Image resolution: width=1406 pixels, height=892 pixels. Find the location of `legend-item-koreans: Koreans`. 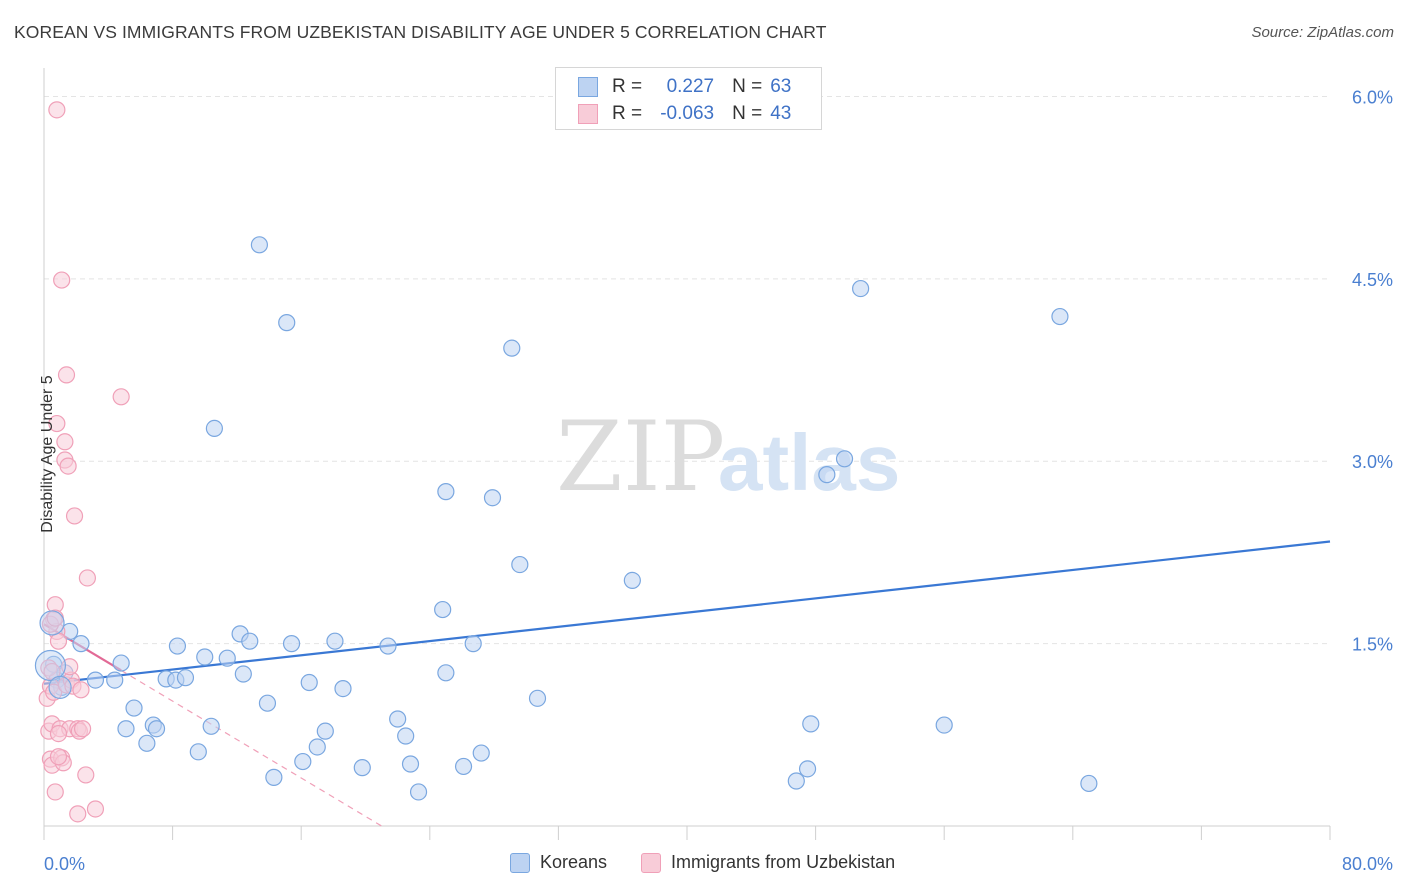

legend-item-koreans: Koreans is located at coordinates (558, 862).